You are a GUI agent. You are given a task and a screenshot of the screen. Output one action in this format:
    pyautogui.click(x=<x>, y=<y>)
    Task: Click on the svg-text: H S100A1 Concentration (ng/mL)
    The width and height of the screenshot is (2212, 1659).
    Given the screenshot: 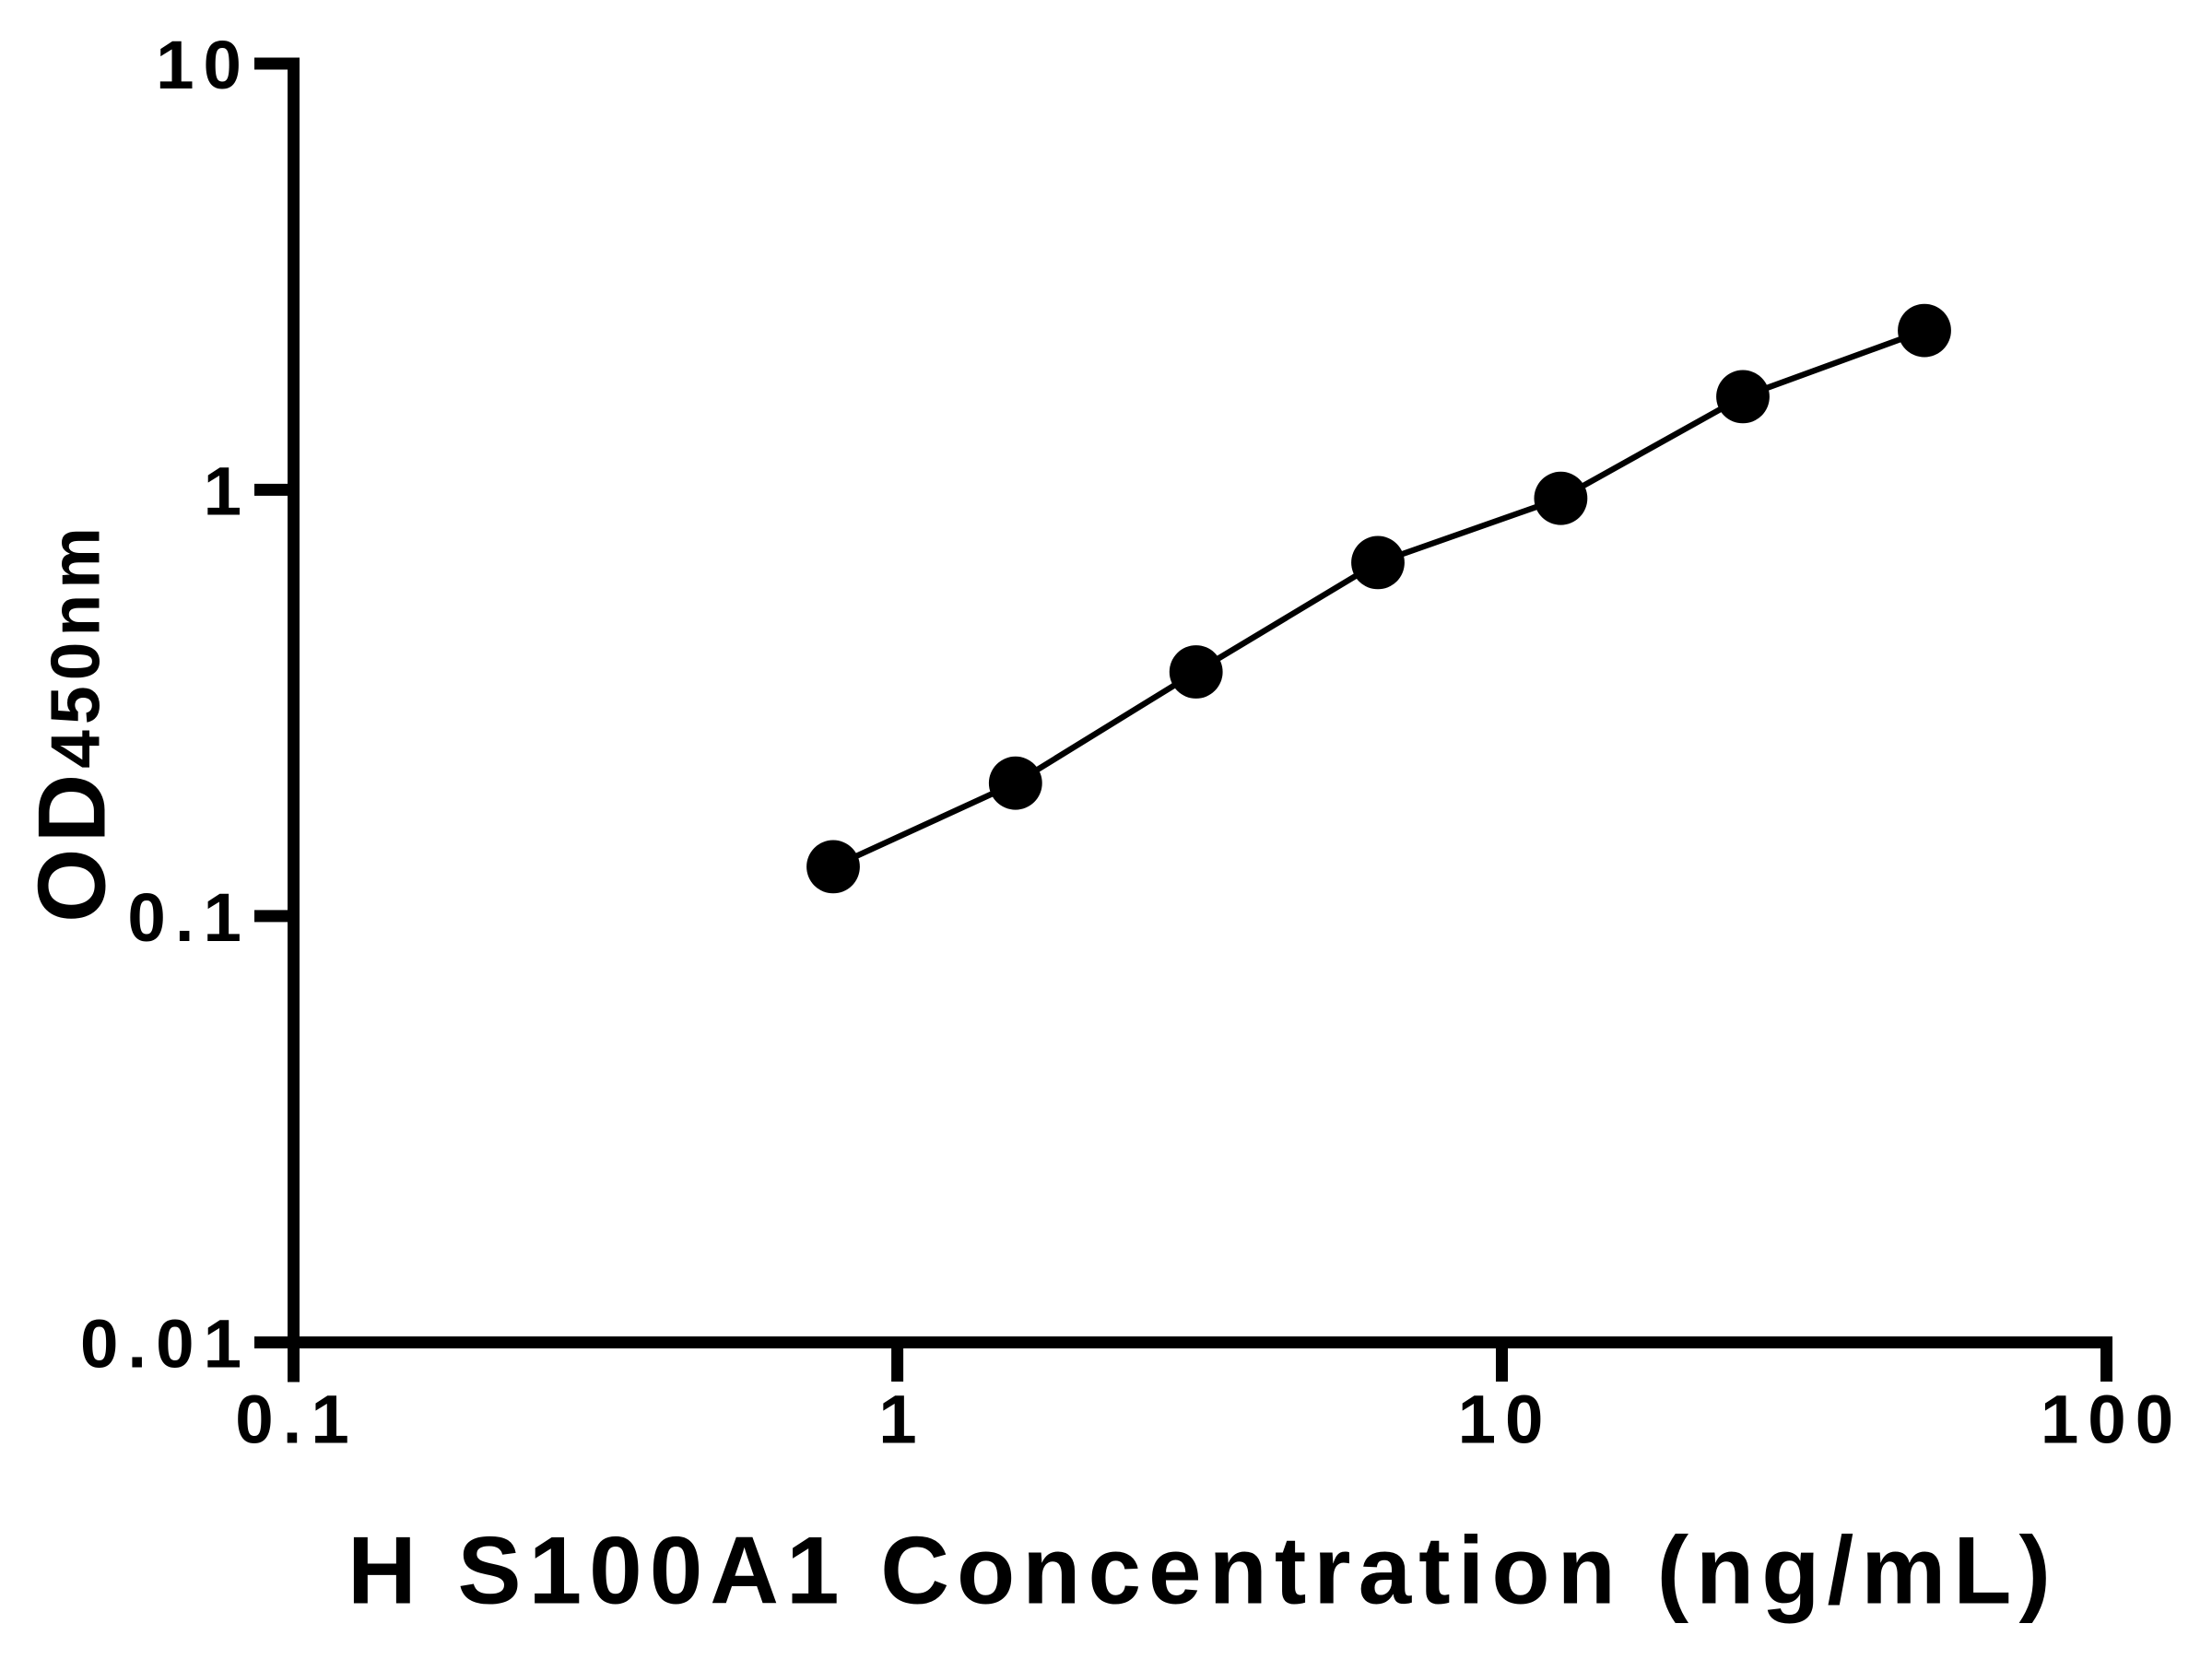 What is the action you would take?
    pyautogui.click(x=1202, y=1570)
    